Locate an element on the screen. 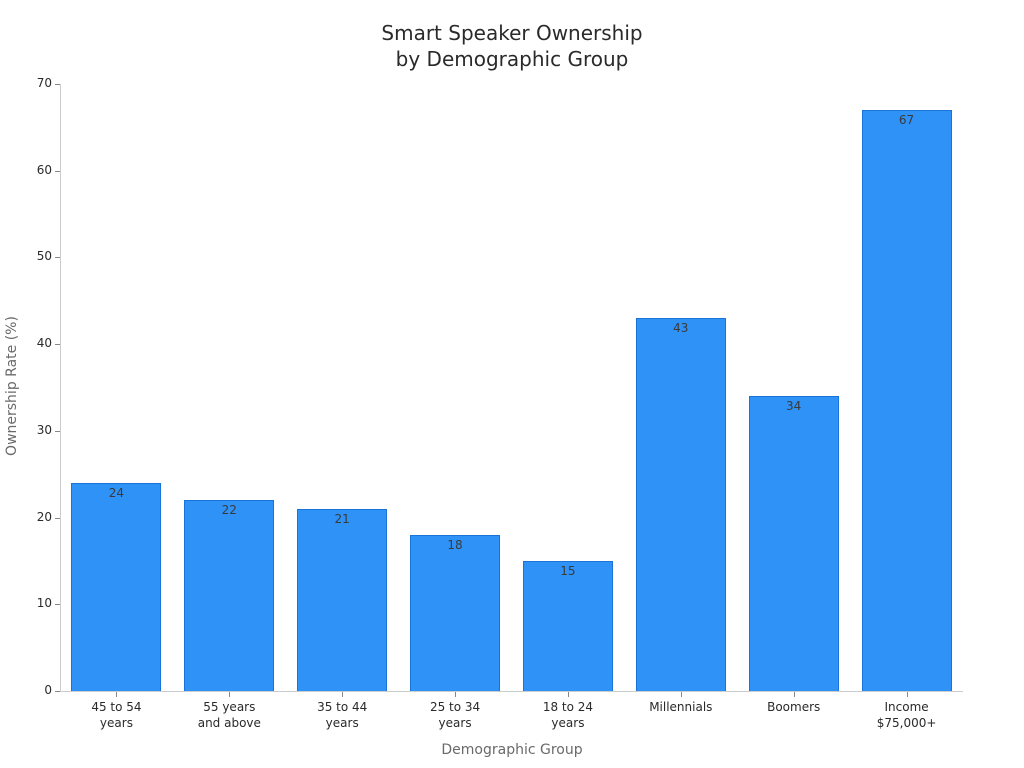 The image size is (1024, 768). bar-value-label: 34 is located at coordinates (794, 406).